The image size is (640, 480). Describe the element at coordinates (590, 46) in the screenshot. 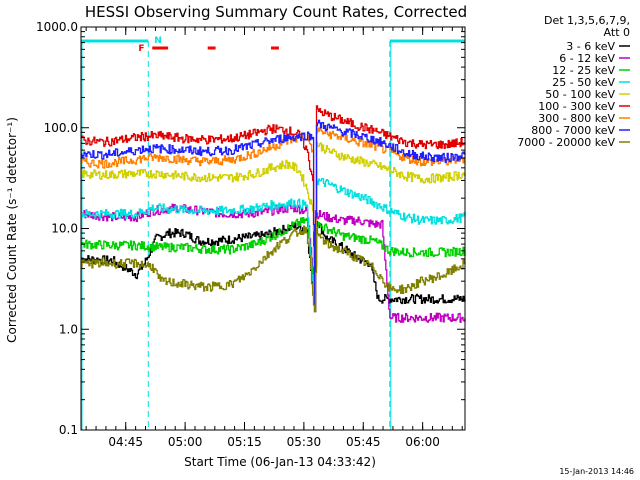

I see `legend-label: 3 - 6 keV` at that location.